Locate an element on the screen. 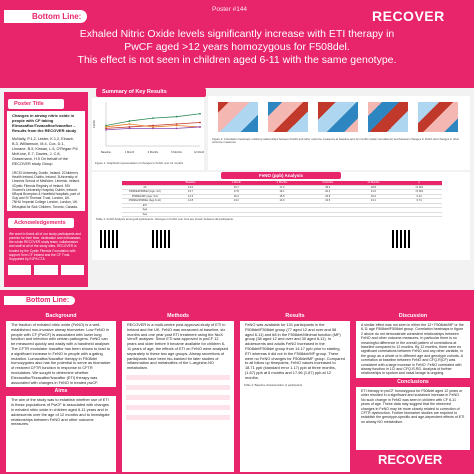 This screenshot has width=474, height=474. table-row: ETI is located at coordinates (282, 206).